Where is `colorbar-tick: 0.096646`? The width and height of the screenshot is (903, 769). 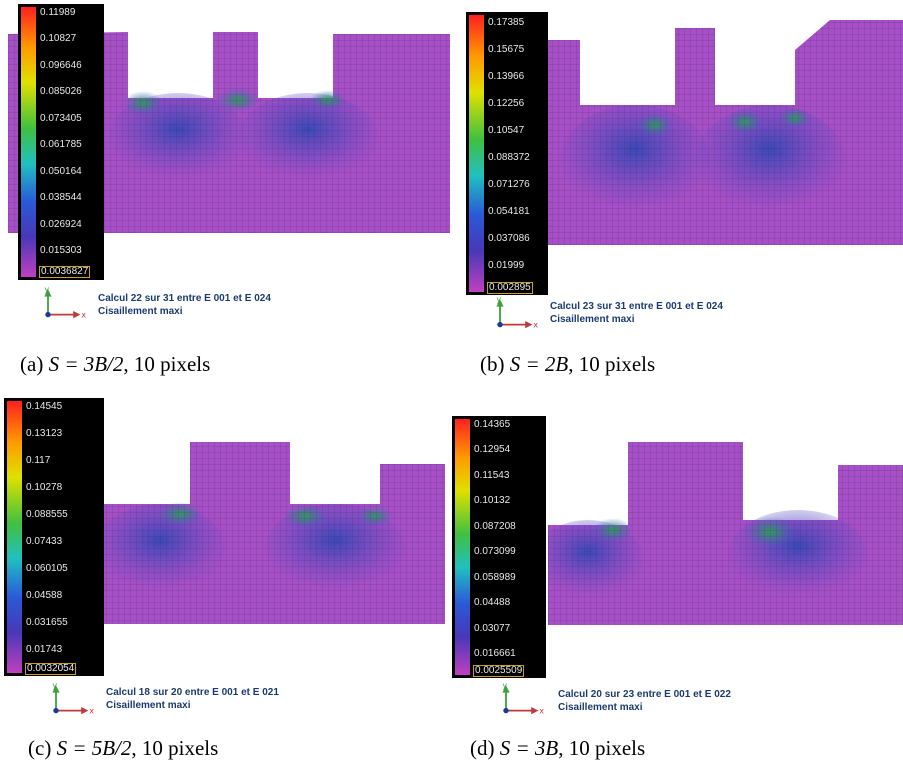 colorbar-tick: 0.096646 is located at coordinates (61, 65).